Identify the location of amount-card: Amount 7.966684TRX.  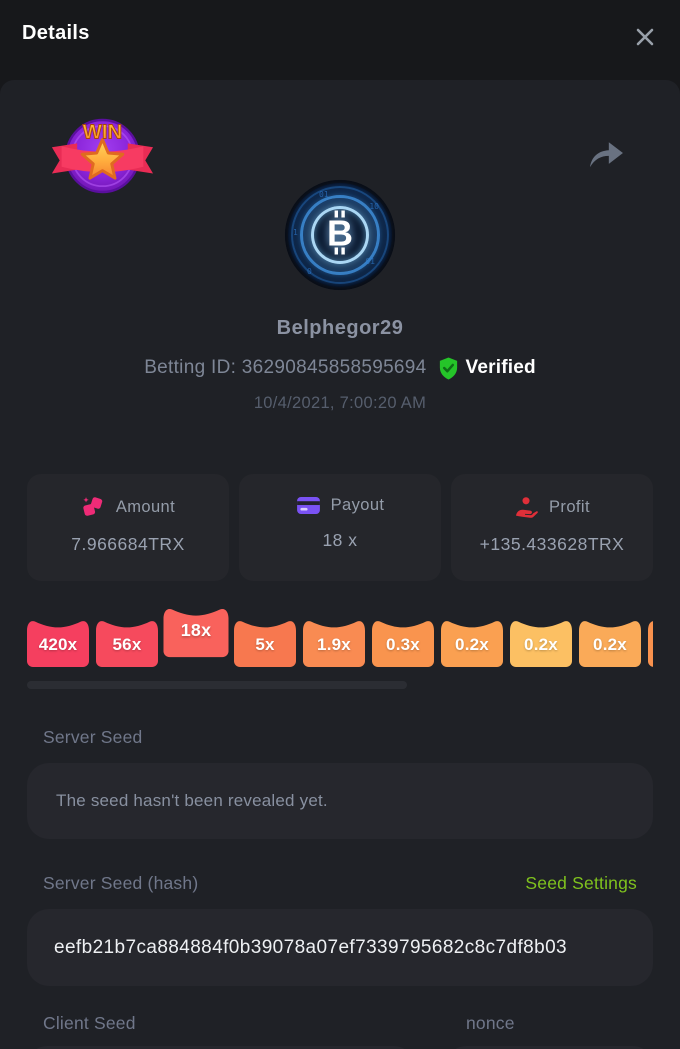
(128, 527).